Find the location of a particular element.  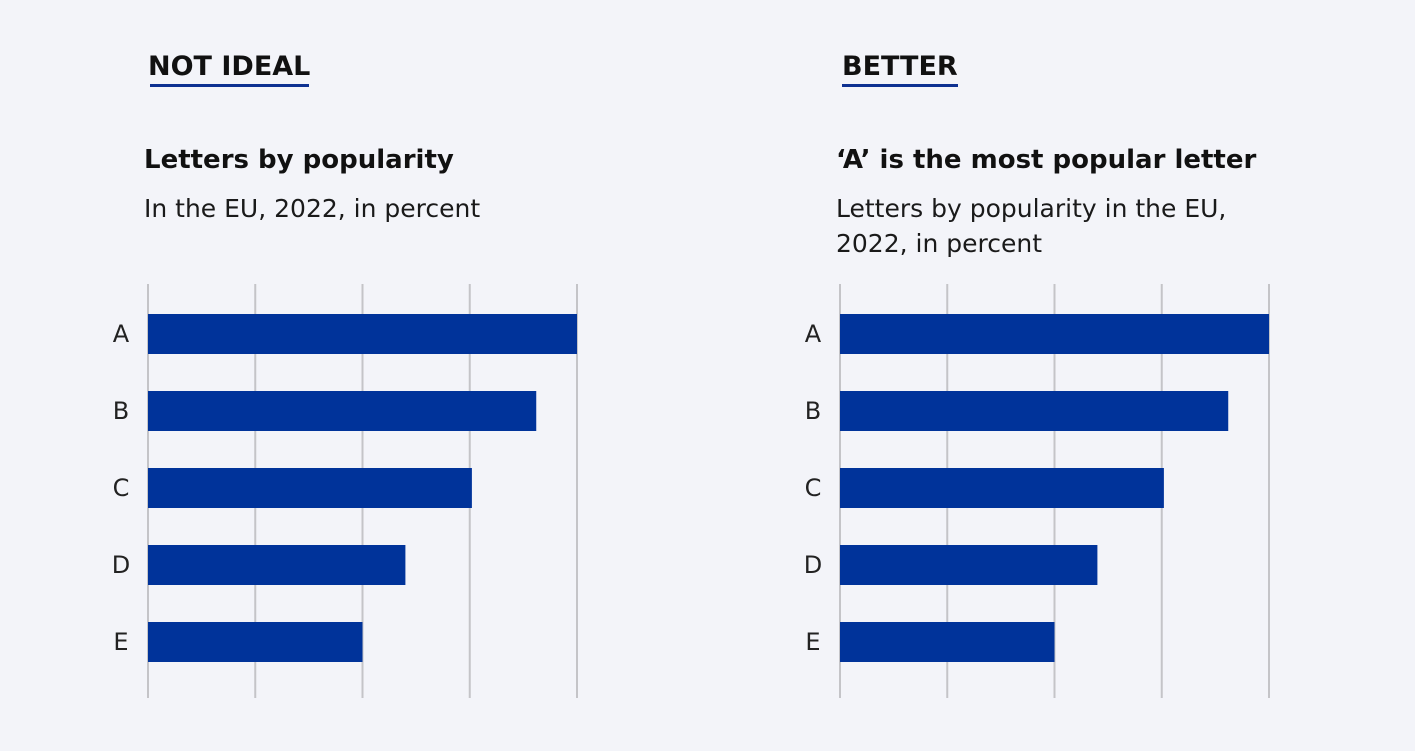

panel-heading: BETTER is located at coordinates (900, 66).